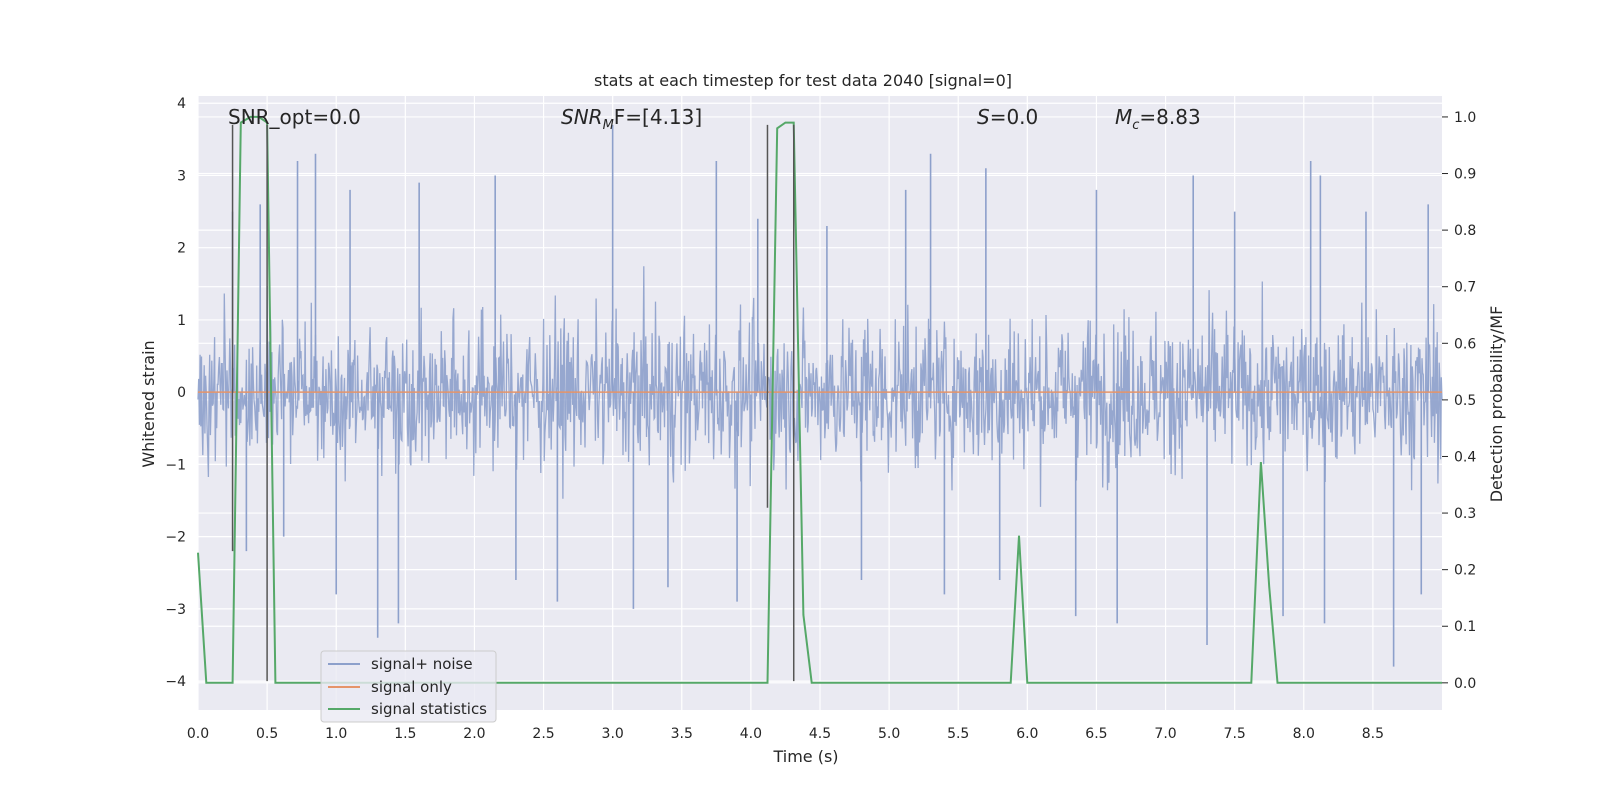 The width and height of the screenshot is (1600, 800). What do you see at coordinates (181, 176) in the screenshot?
I see `y-tick-label: 3` at bounding box center [181, 176].